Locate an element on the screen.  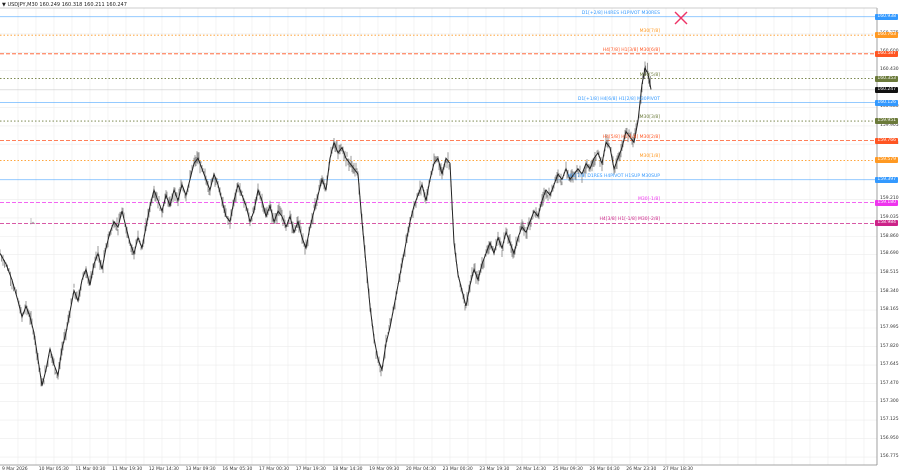
y-axis-tick-label: 157.995 is located at coordinates (889, 327).